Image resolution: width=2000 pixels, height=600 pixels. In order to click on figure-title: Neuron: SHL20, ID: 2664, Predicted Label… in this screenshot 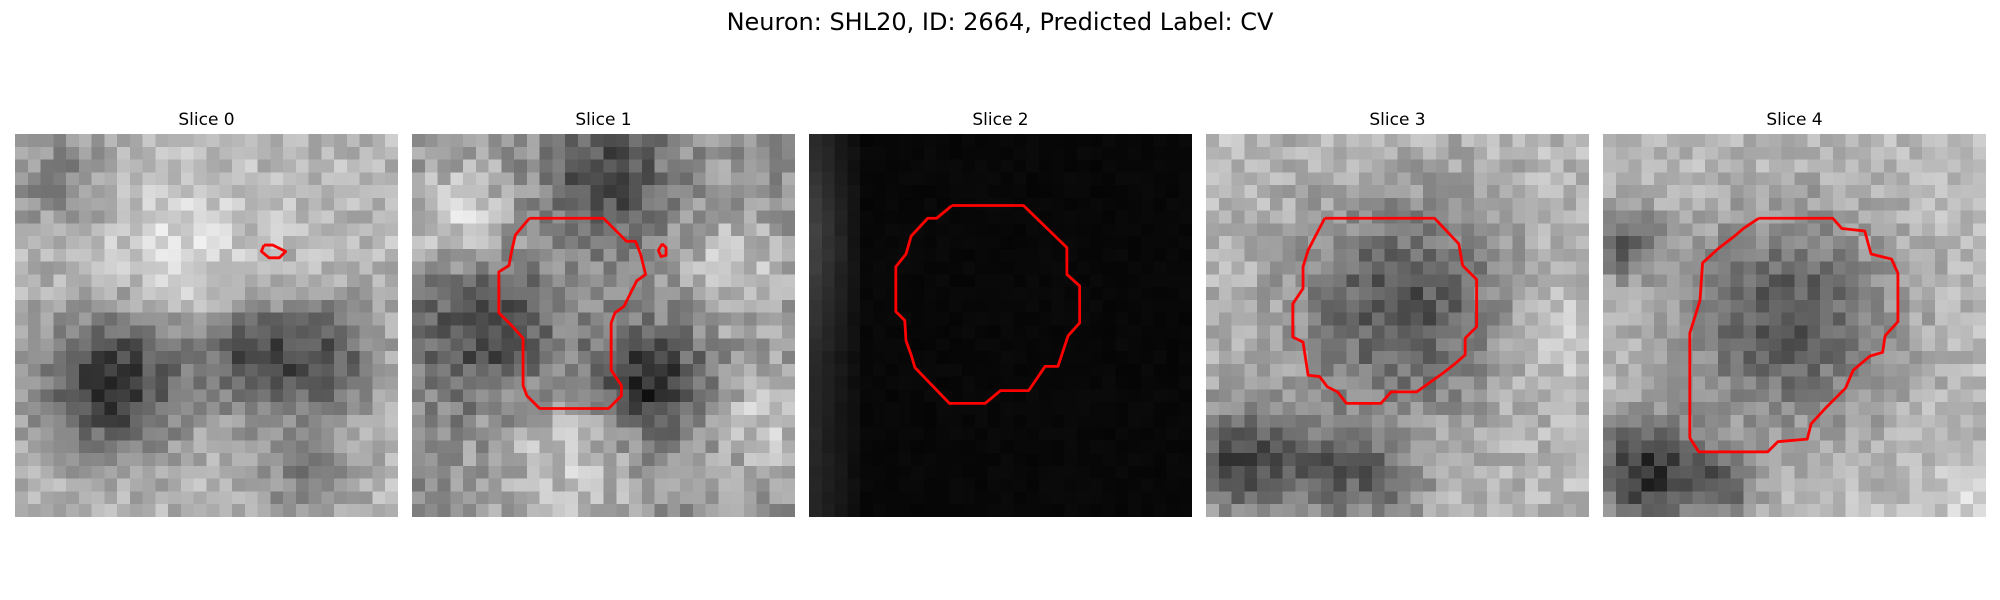, I will do `click(1000, 22)`.